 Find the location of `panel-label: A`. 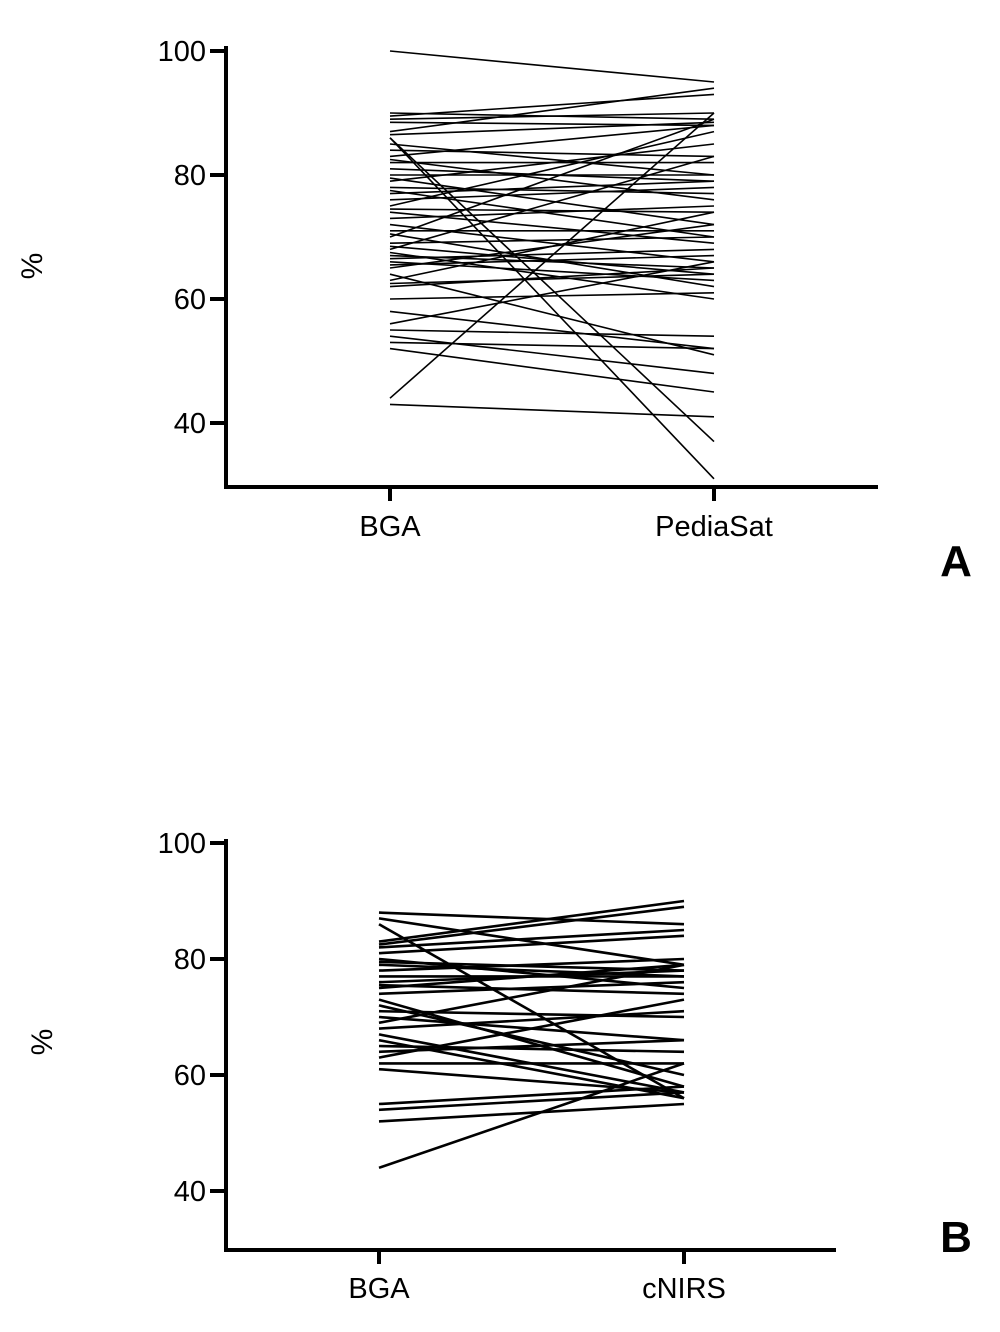

panel-label: A is located at coordinates (956, 561).